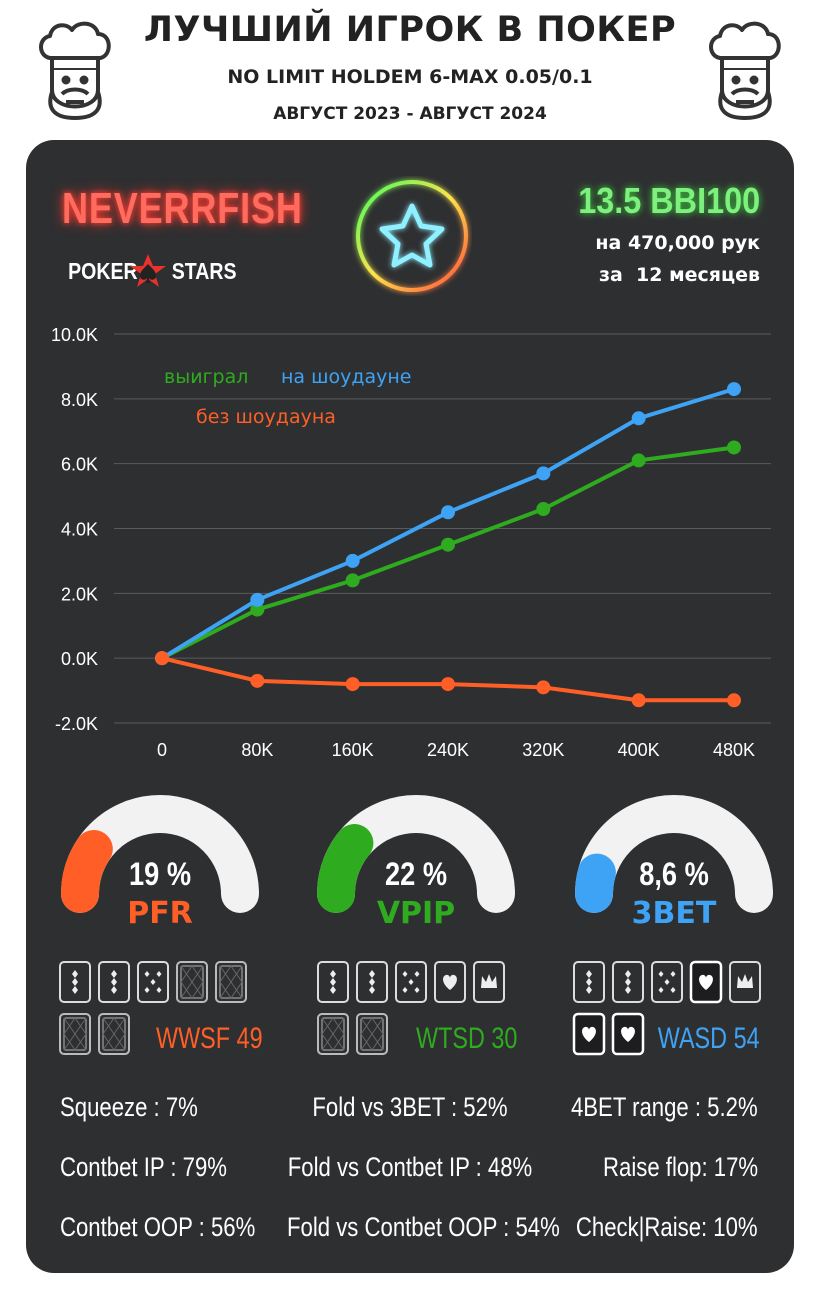 The image size is (820, 1300). What do you see at coordinates (148, 270) in the screenshot?
I see `star-spade-icon` at bounding box center [148, 270].